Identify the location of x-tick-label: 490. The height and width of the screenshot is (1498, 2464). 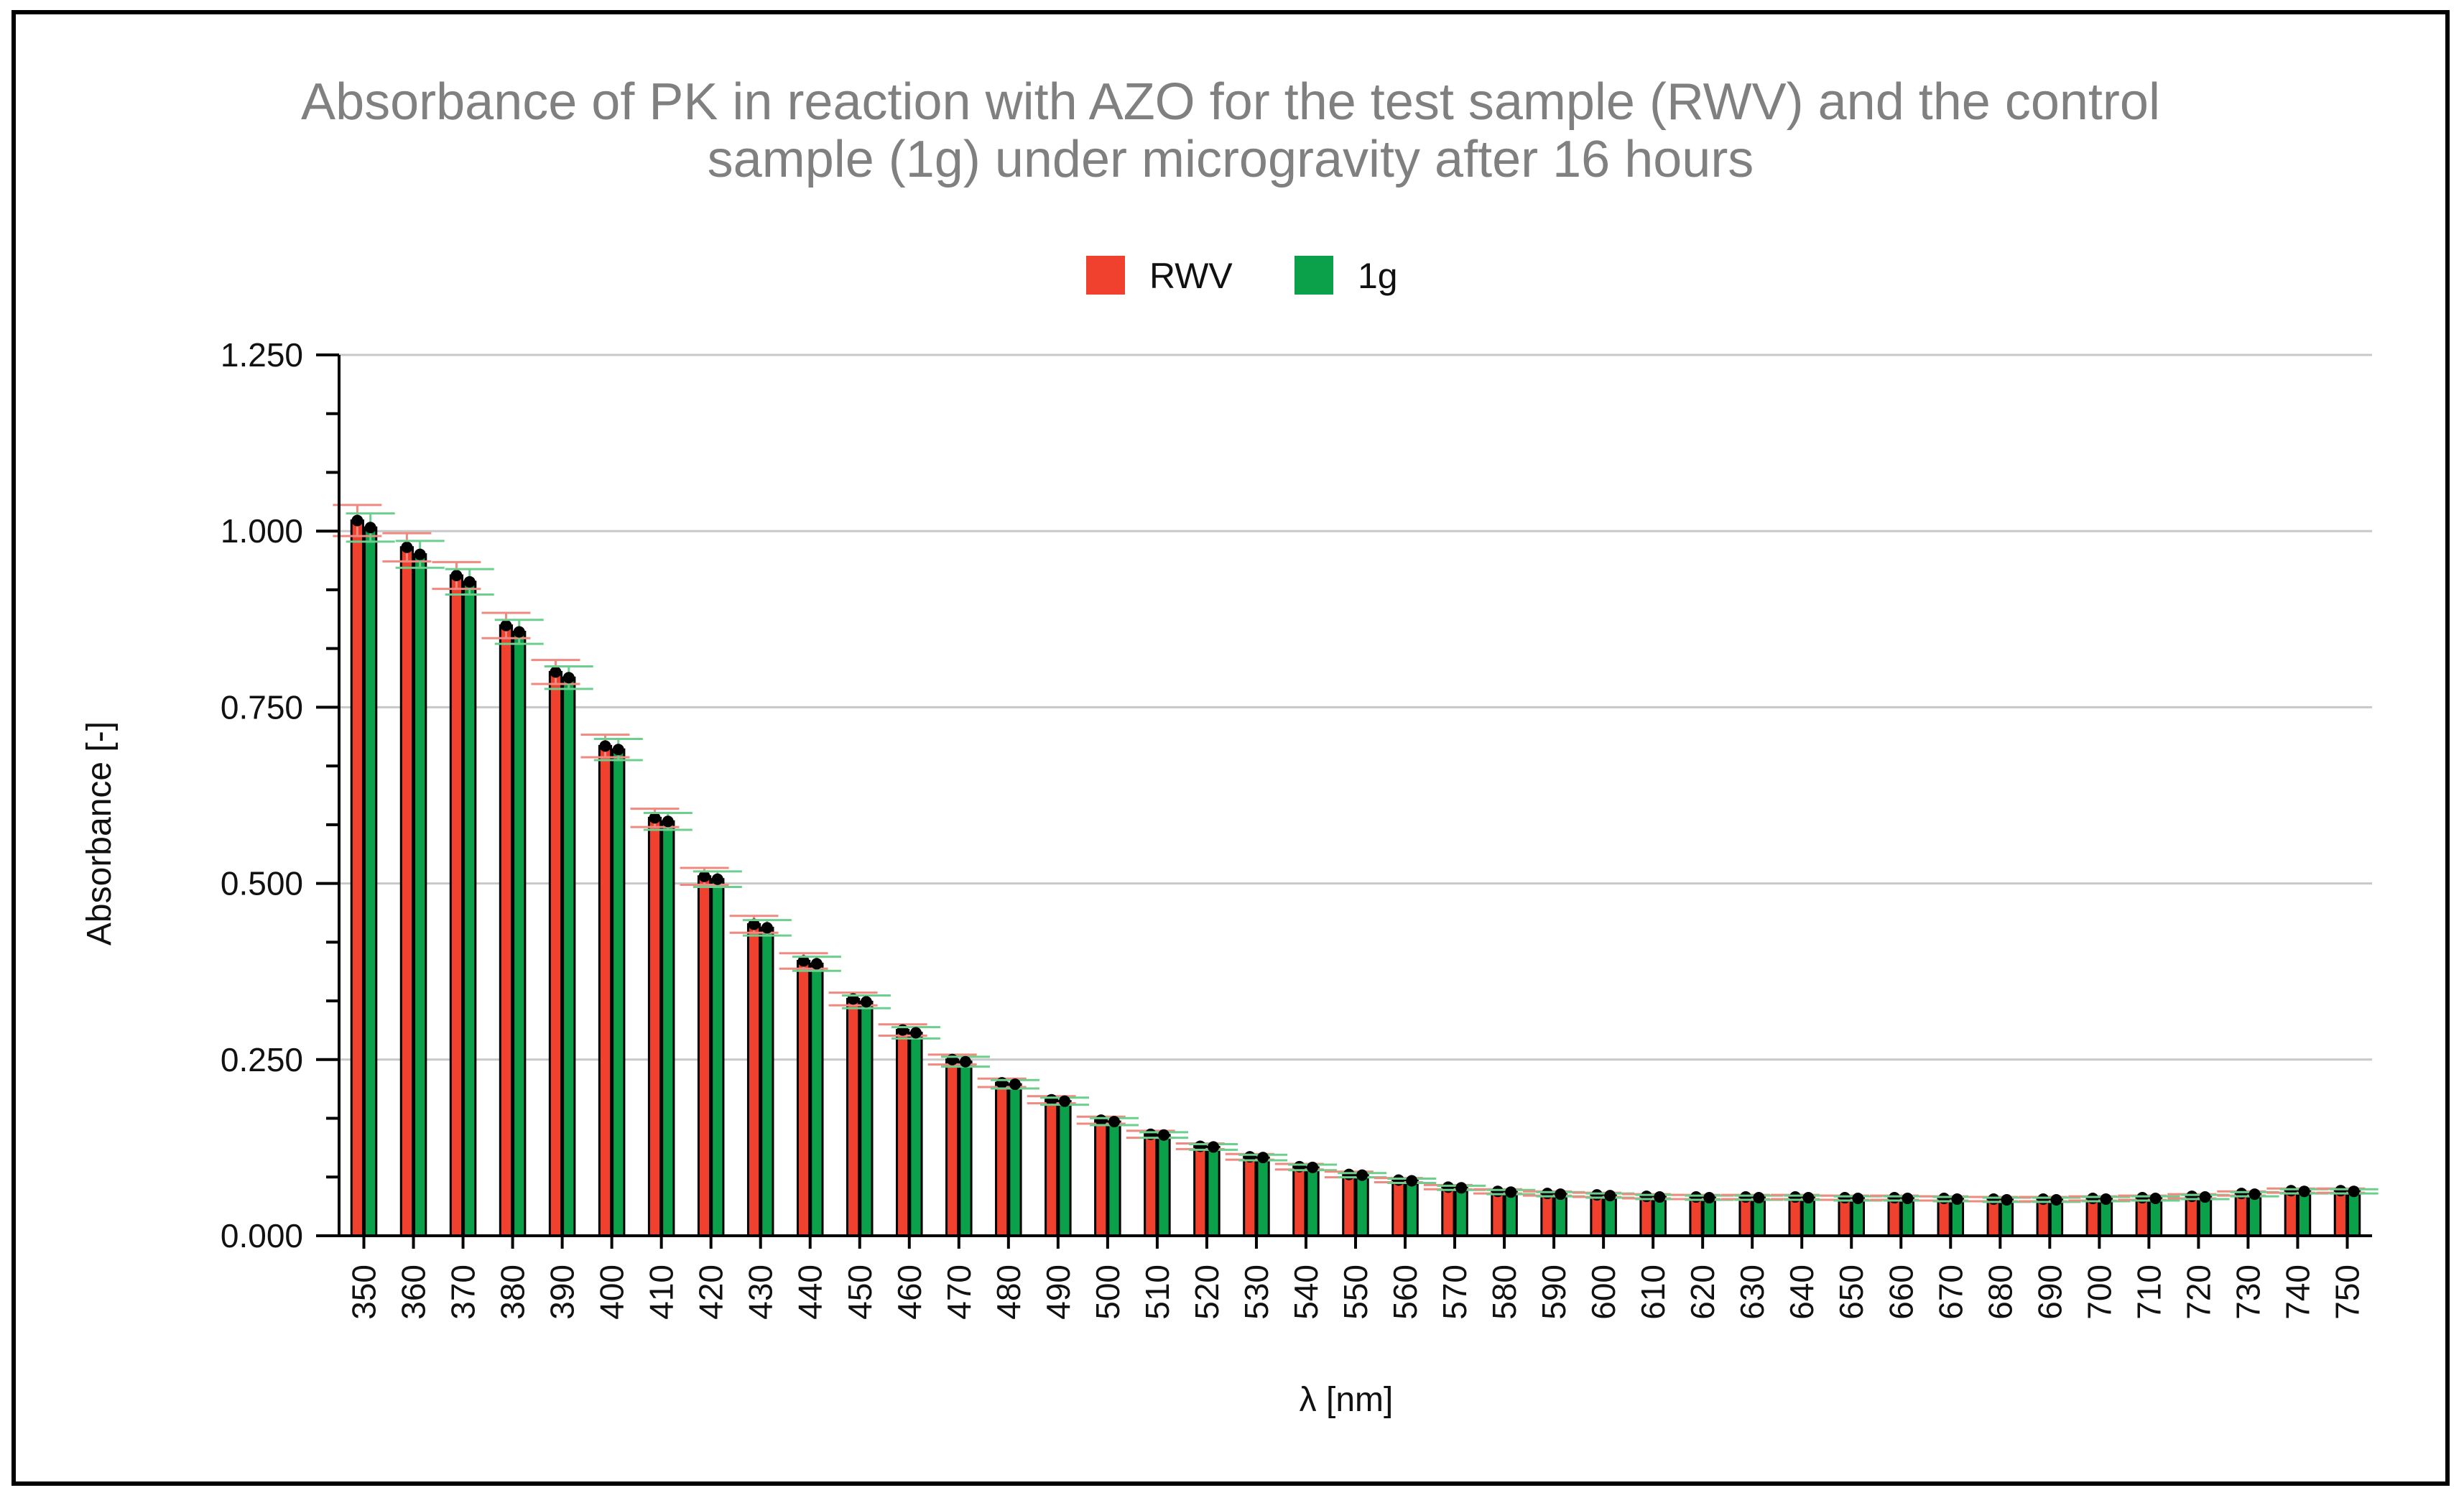
(1058, 1292).